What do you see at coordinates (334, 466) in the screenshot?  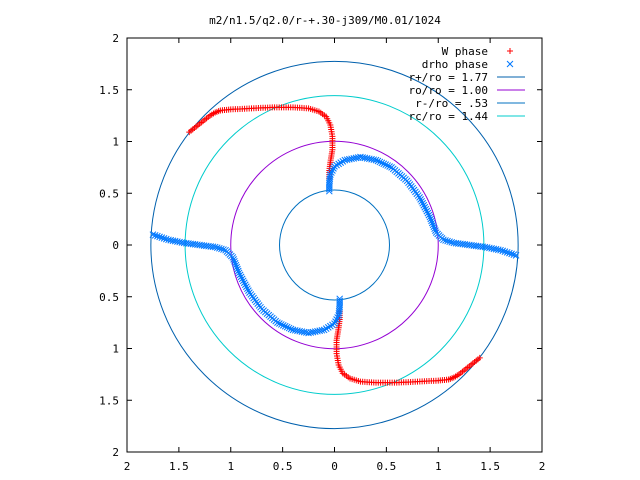 I see `x-tick-label: 0` at bounding box center [334, 466].